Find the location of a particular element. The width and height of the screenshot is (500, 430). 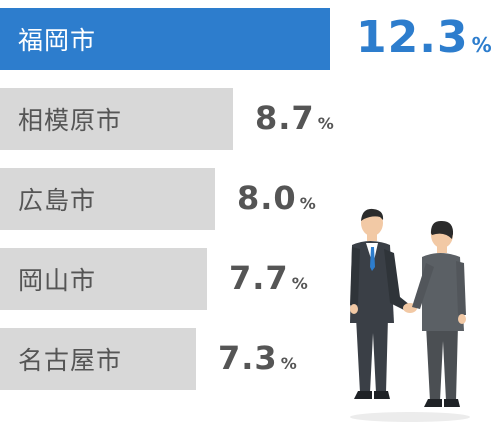

bar-4: 名古屋市 is located at coordinates (98, 359).